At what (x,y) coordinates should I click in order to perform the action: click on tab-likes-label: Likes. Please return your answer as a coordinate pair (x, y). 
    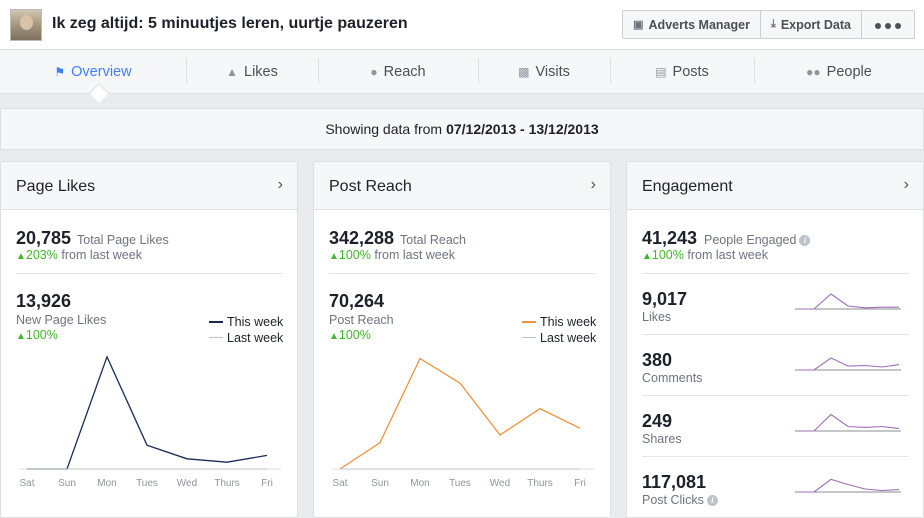
    Looking at the image, I should click on (261, 72).